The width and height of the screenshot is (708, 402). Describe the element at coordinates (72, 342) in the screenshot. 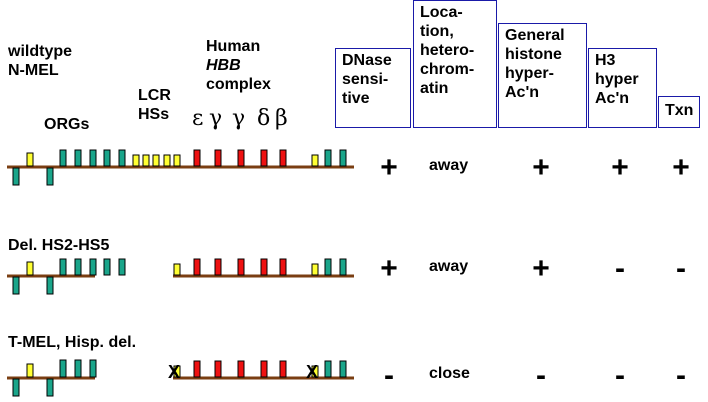

I see `tmel-label: T-MEL, Hisp. del.` at that location.